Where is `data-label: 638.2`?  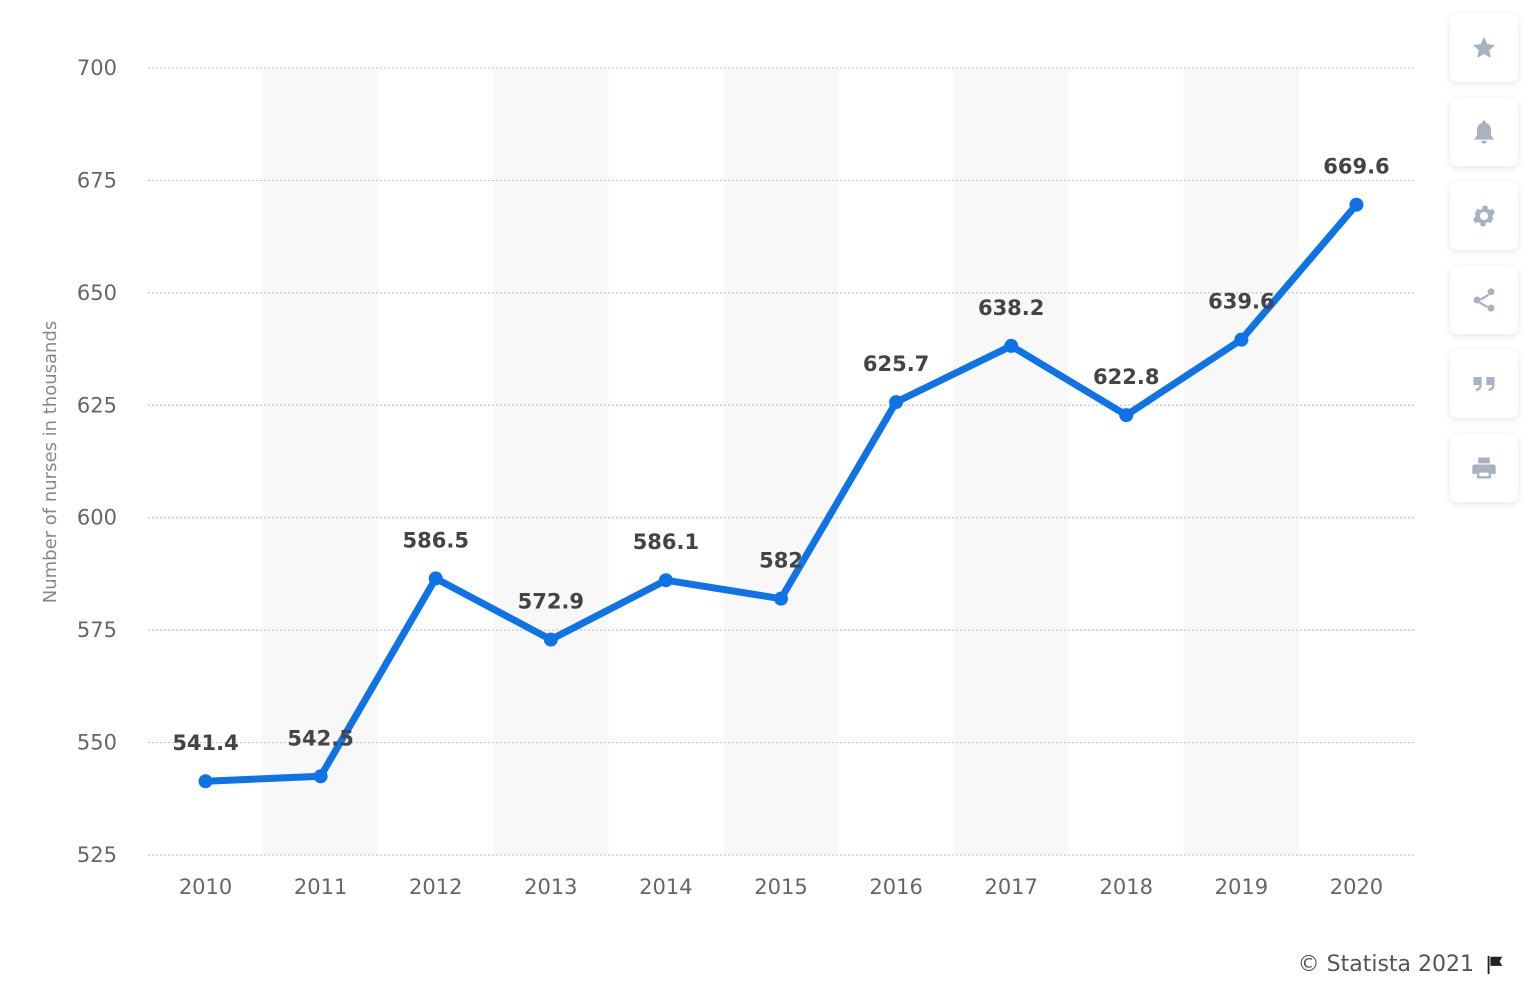
data-label: 638.2 is located at coordinates (1011, 308).